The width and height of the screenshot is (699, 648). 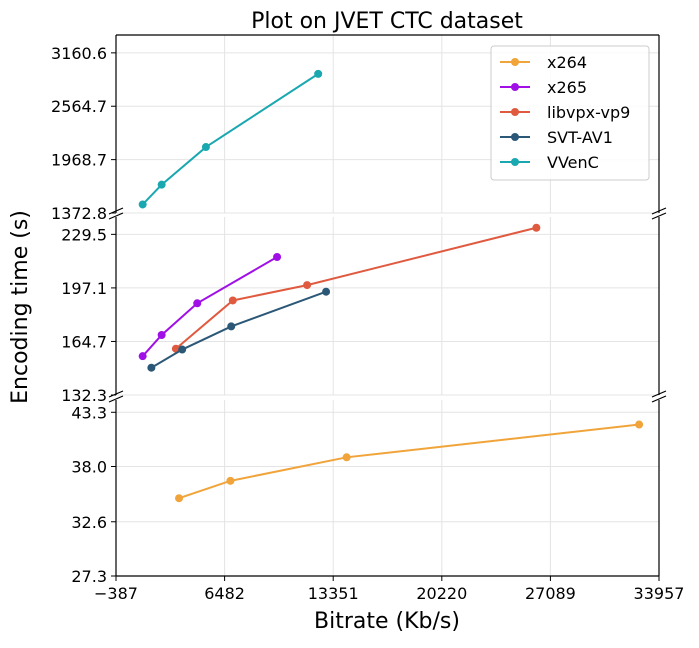 What do you see at coordinates (515, 112) in the screenshot?
I see `legend-marker-libvpx-vp9` at bounding box center [515, 112].